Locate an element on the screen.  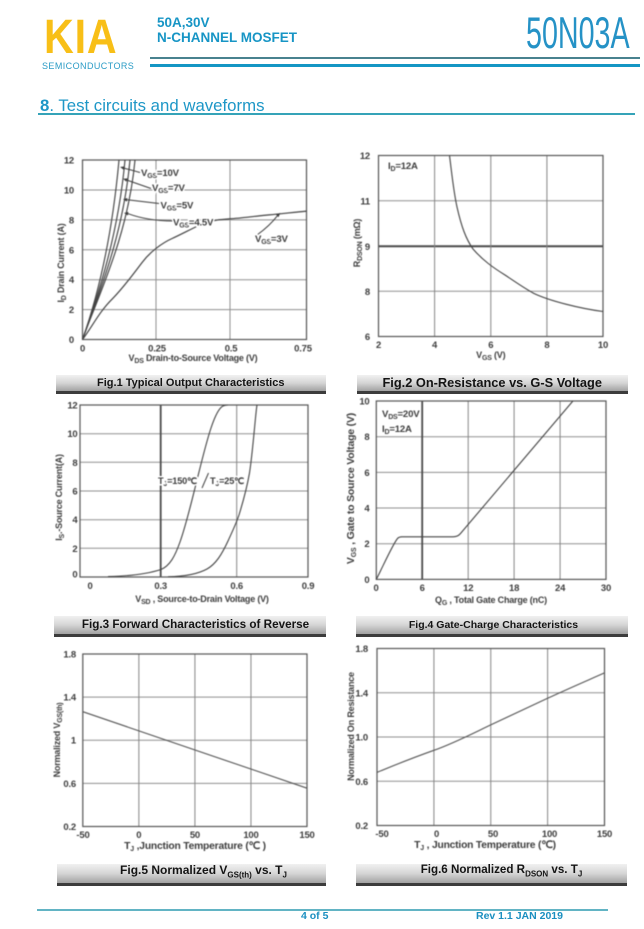
svg-text: 0.9 is located at coordinates (308, 586).